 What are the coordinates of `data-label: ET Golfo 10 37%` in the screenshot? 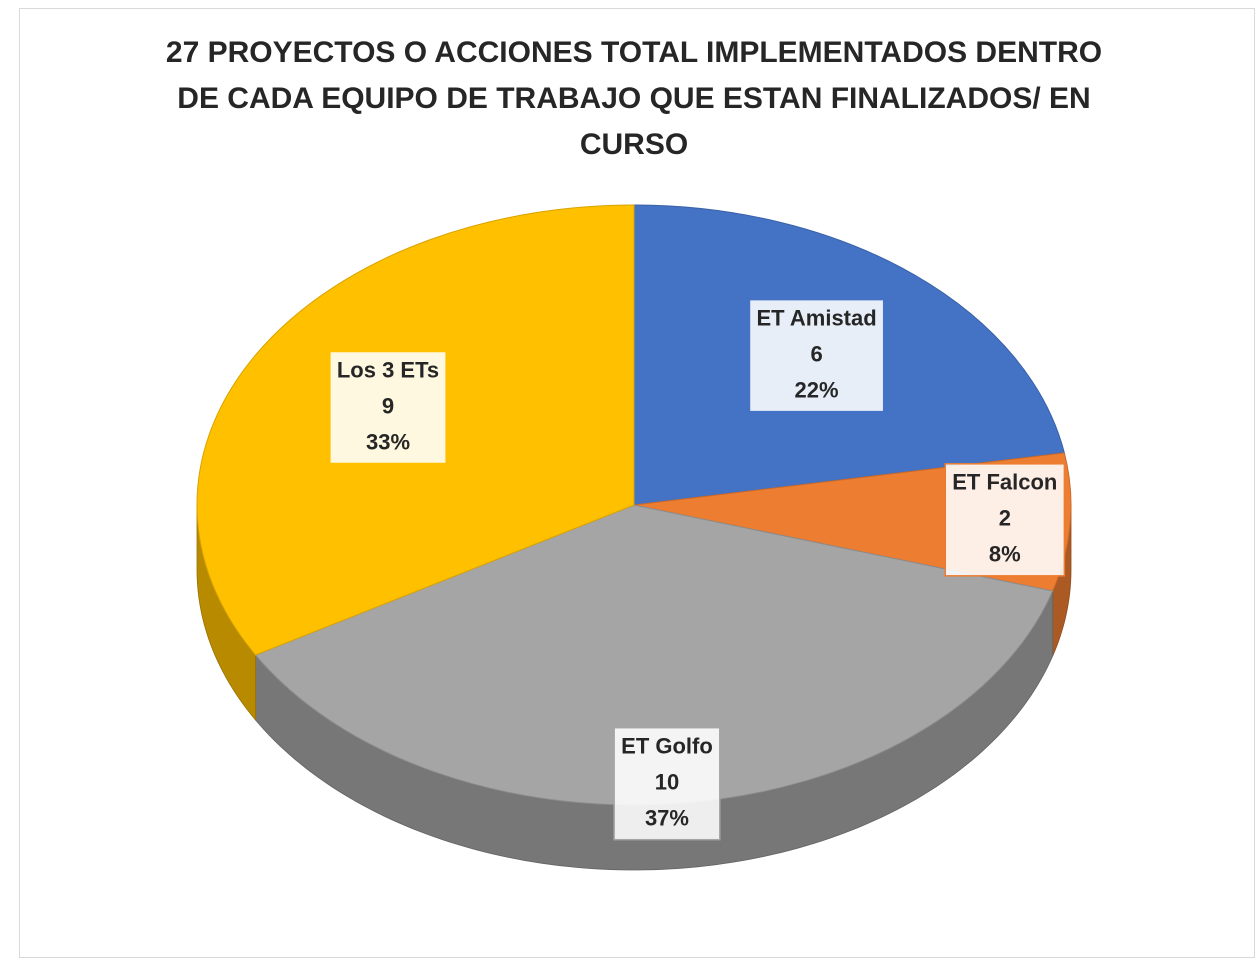 It's located at (667, 783).